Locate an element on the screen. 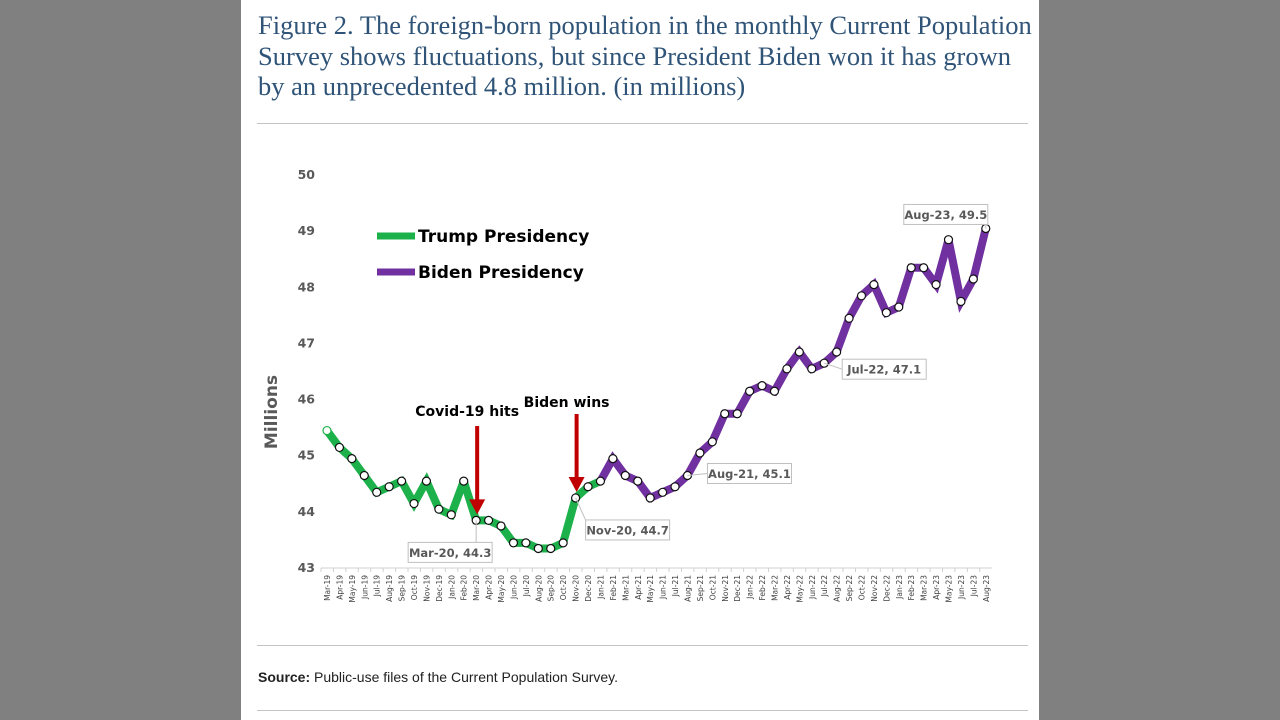 The image size is (1280, 720). x-tick-label: May-23 is located at coordinates (949, 589).